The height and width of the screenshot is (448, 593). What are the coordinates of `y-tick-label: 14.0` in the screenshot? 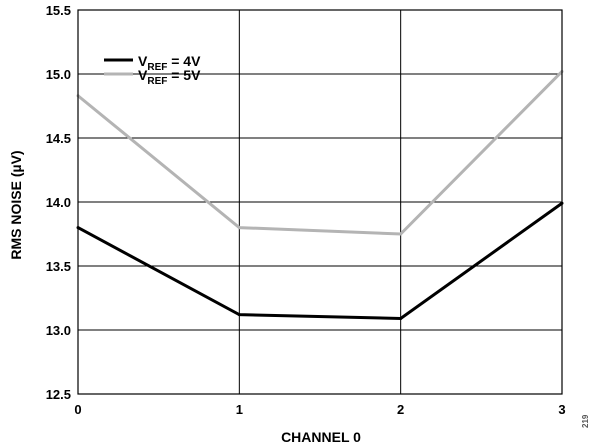 It's located at (58, 202).